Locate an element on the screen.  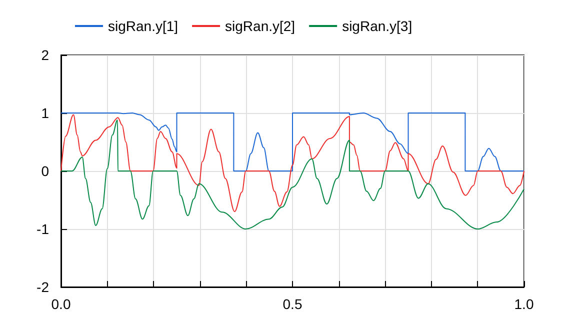
y-tick-label: 1 is located at coordinates (45, 113).